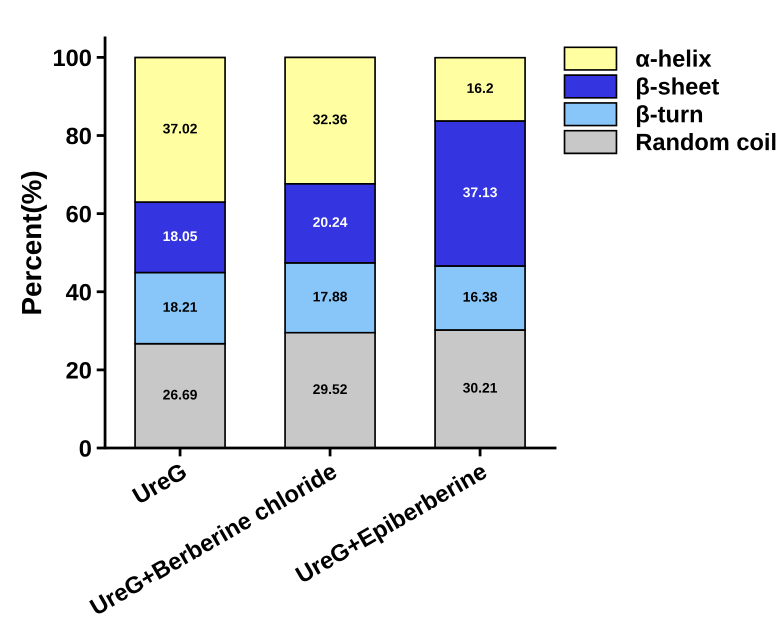 The image size is (784, 631). I want to click on legend-label: β-turn, so click(669, 116).